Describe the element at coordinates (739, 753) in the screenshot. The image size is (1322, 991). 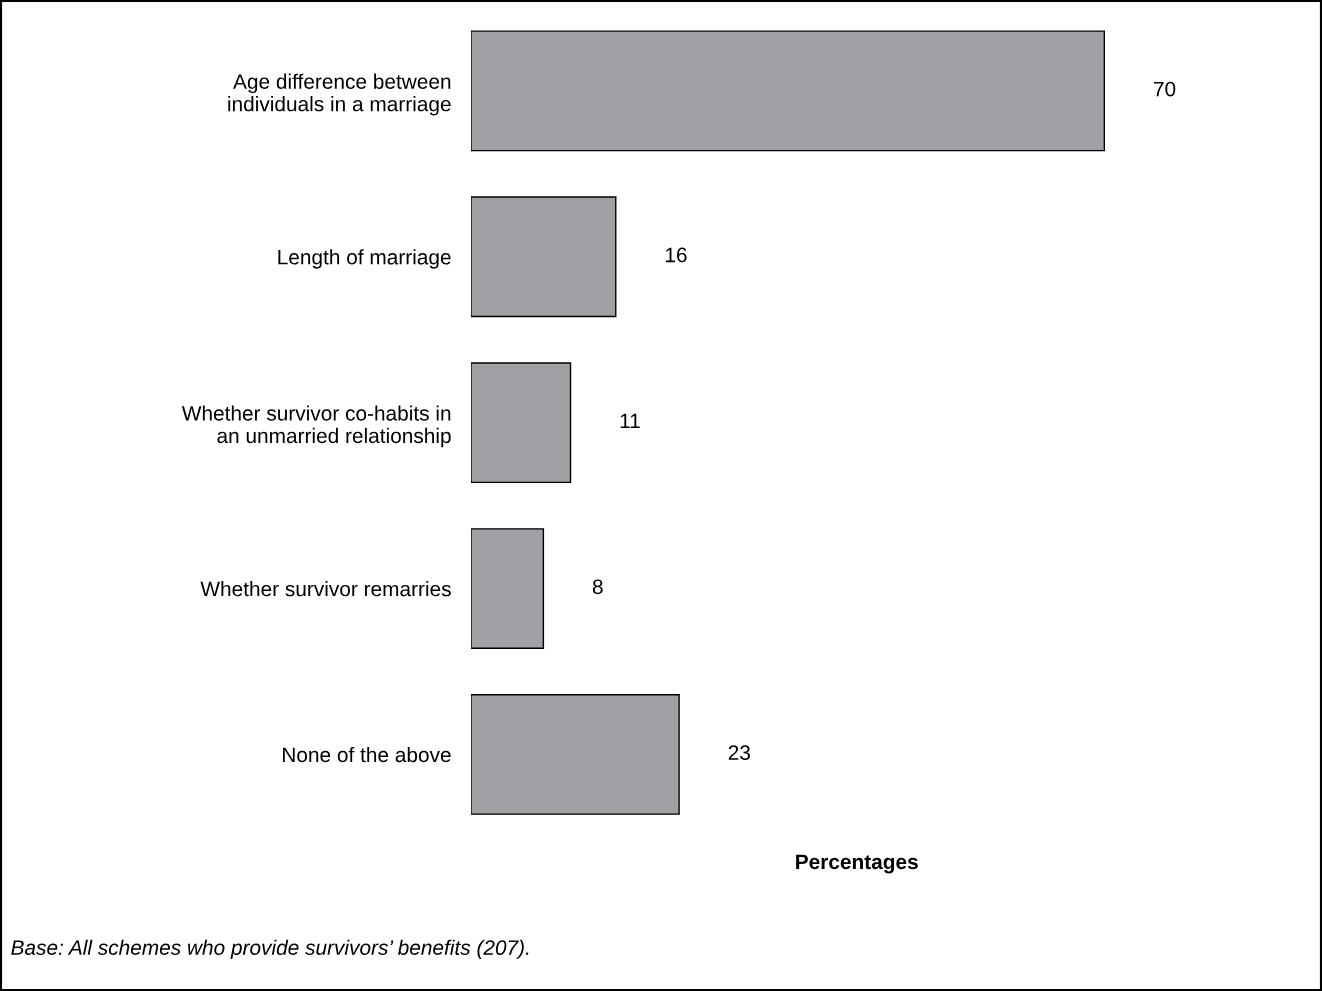
I see `data-label: 23` at that location.